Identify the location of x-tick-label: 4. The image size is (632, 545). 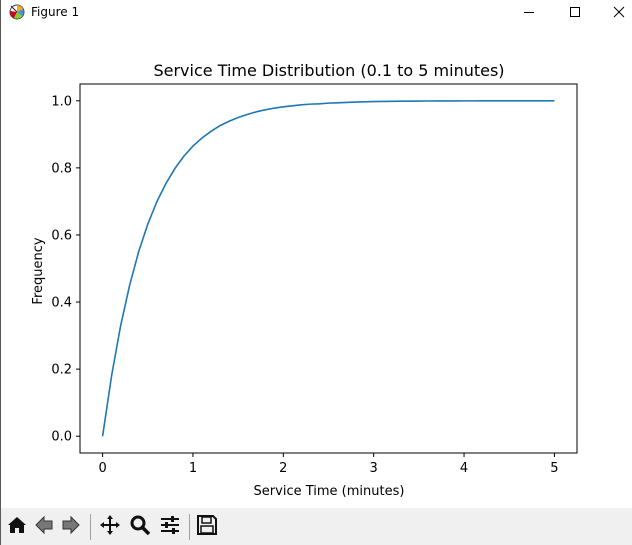
(464, 468).